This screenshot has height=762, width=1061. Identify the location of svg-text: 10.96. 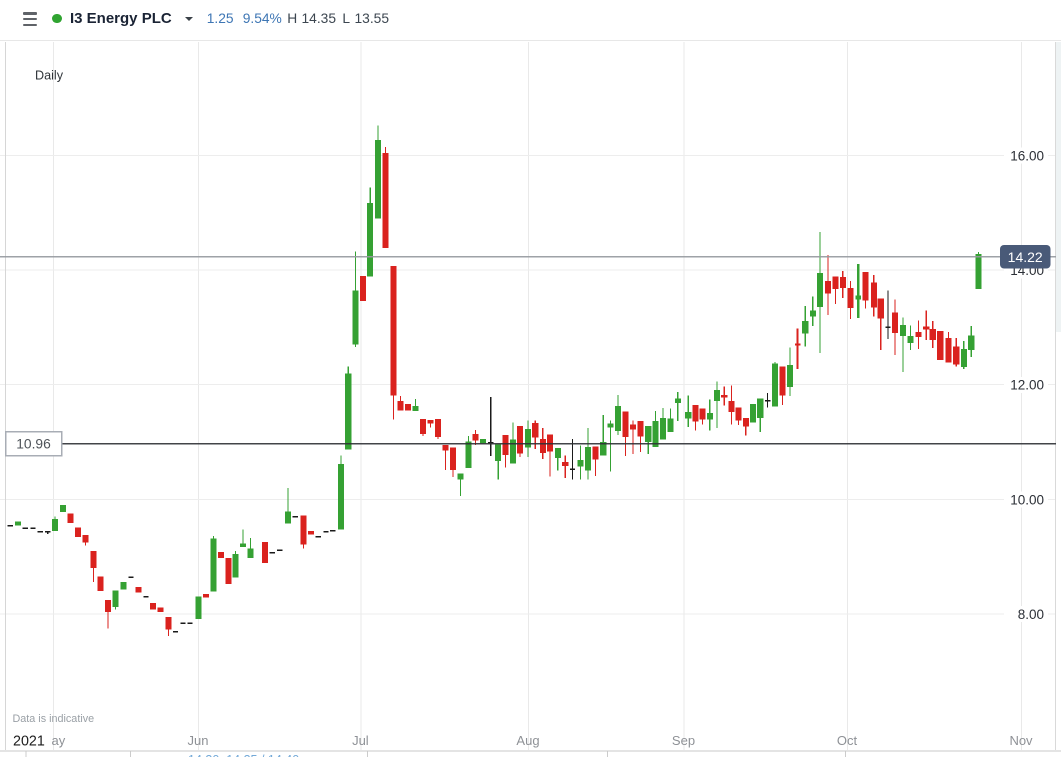
(33, 444).